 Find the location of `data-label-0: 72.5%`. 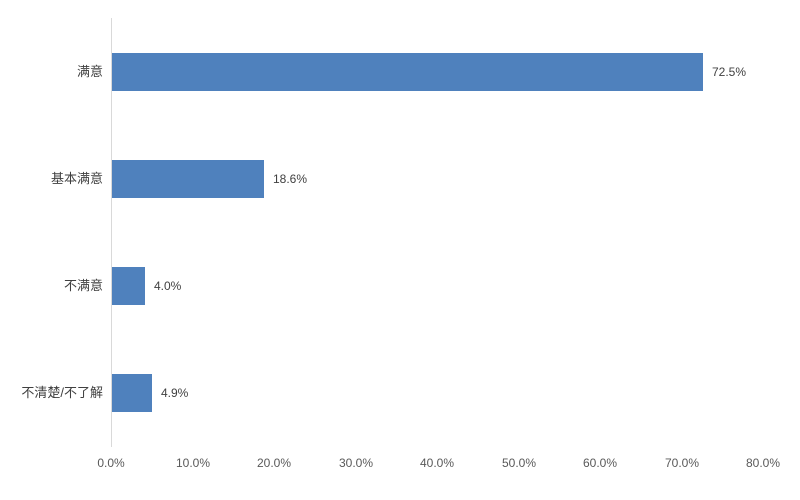

data-label-0: 72.5% is located at coordinates (729, 72).